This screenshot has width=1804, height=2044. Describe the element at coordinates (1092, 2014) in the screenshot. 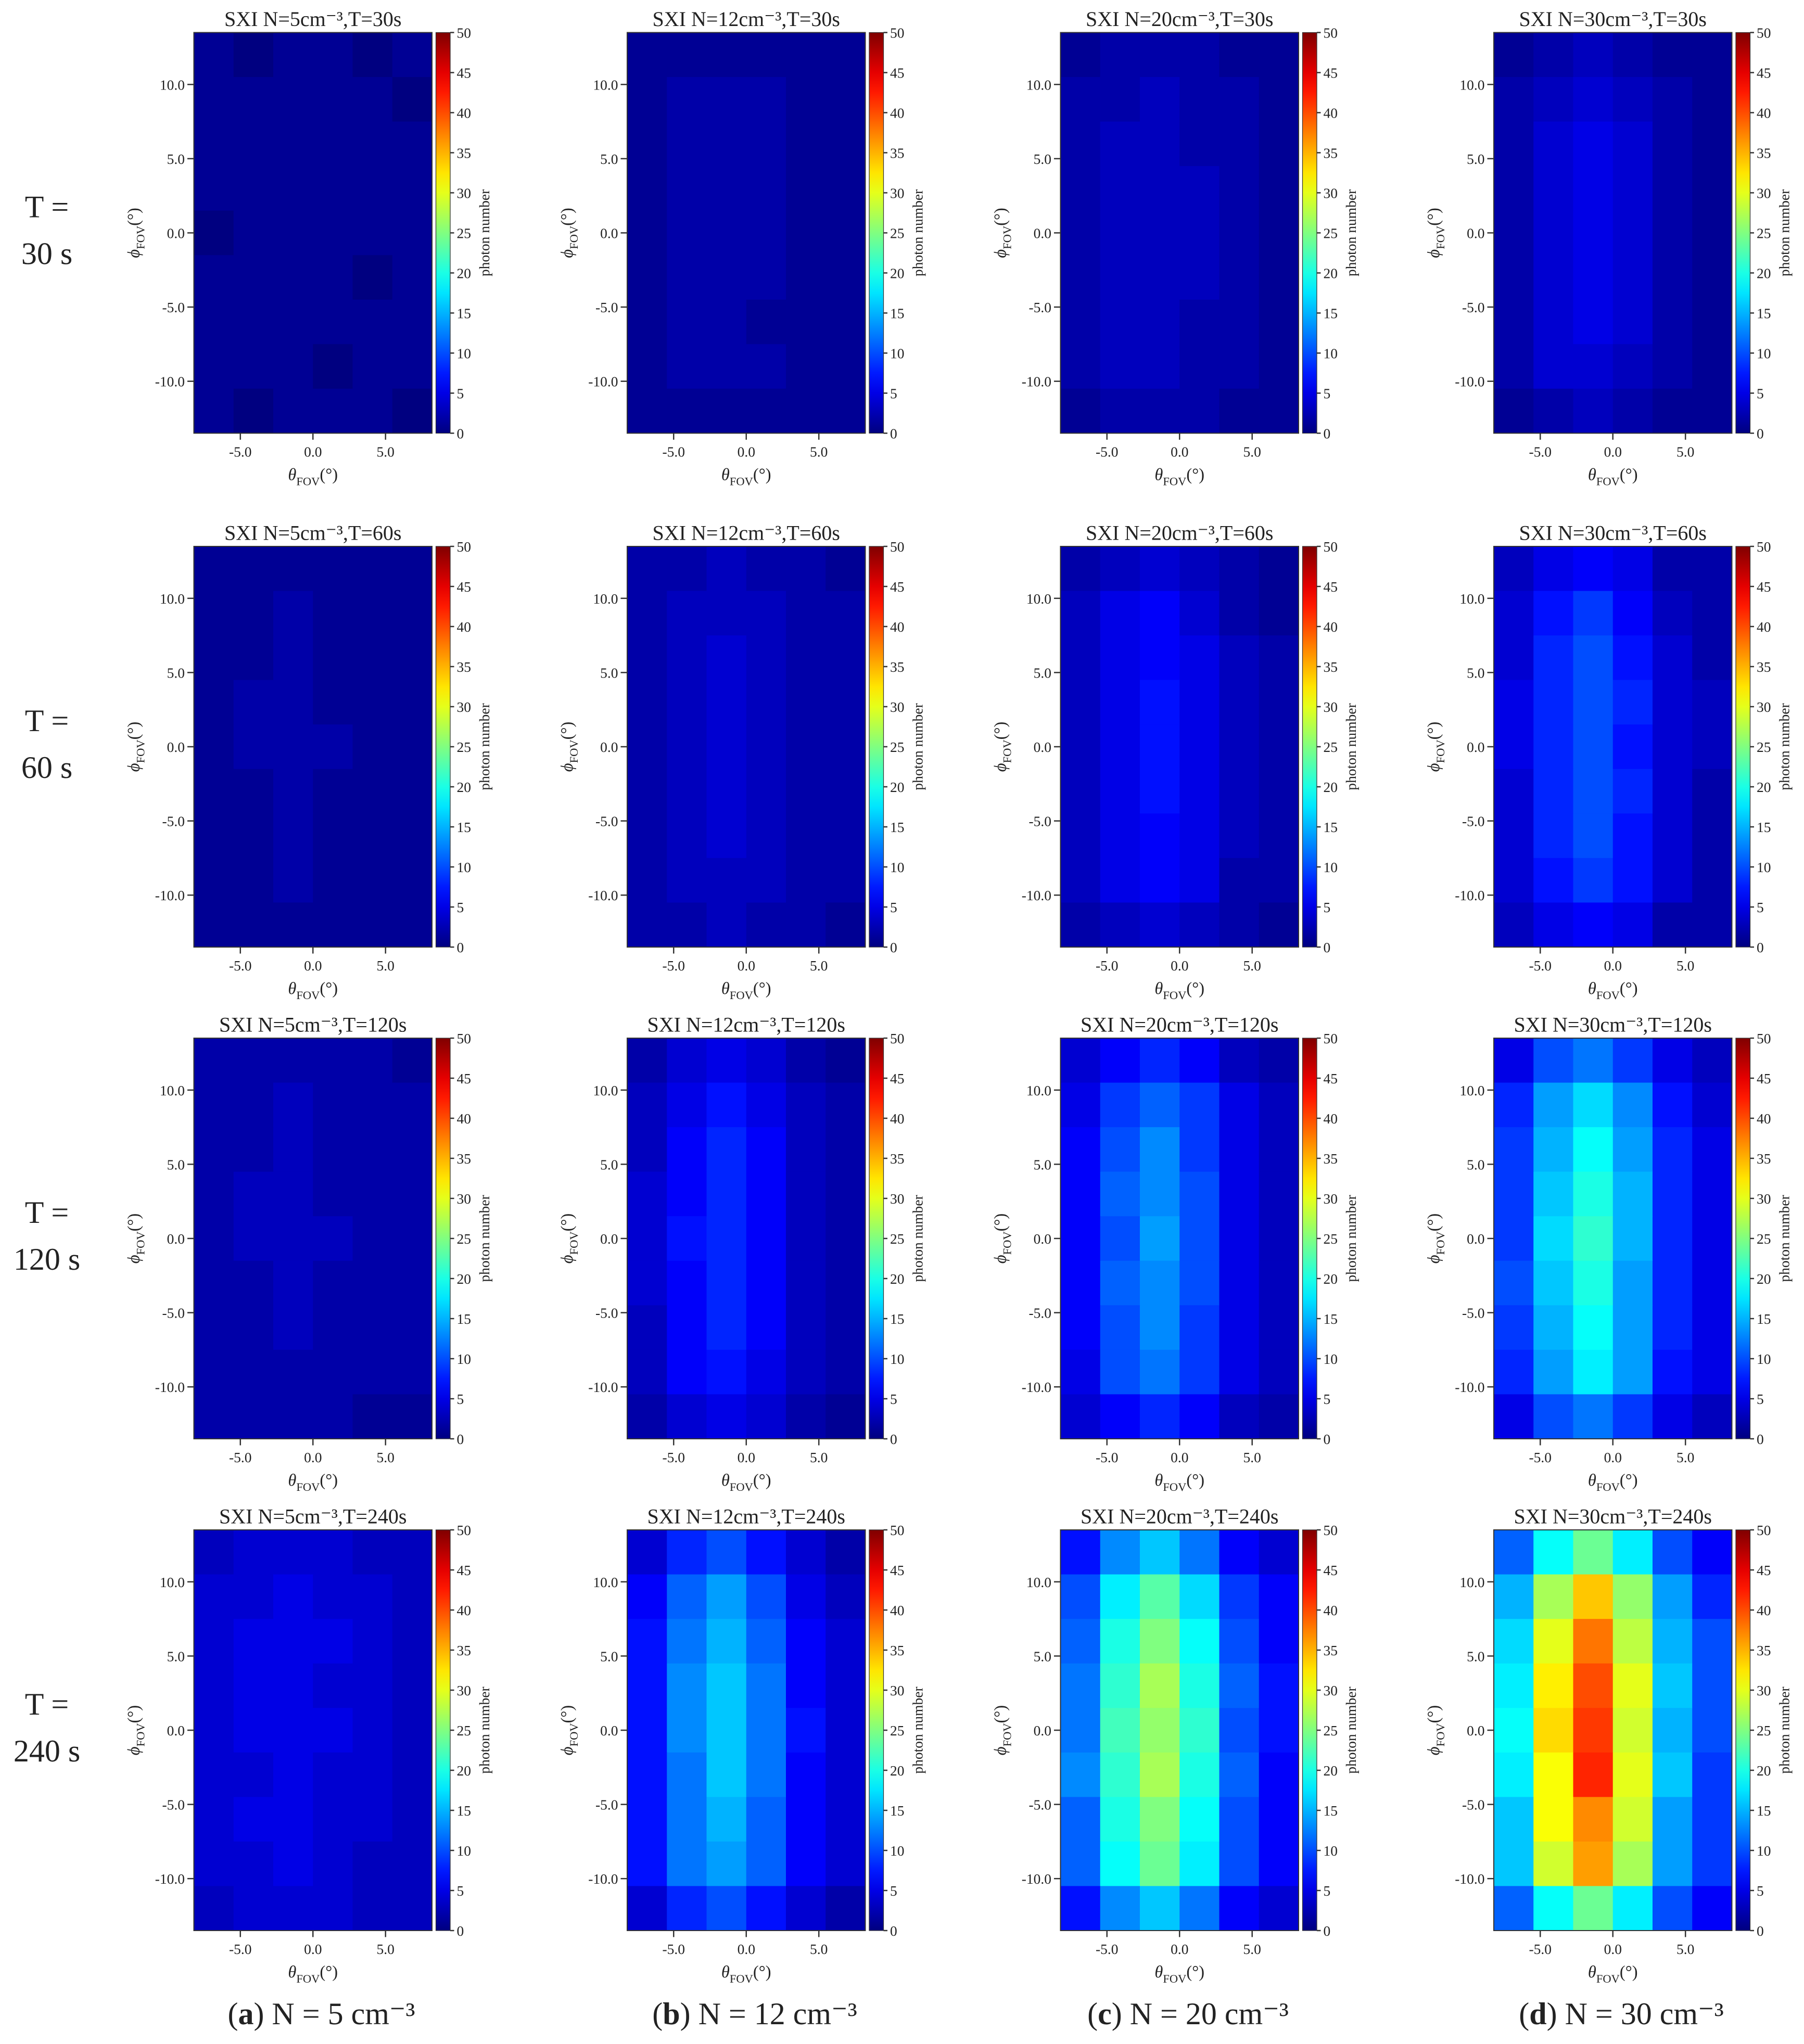

I see `caption-part: (` at that location.